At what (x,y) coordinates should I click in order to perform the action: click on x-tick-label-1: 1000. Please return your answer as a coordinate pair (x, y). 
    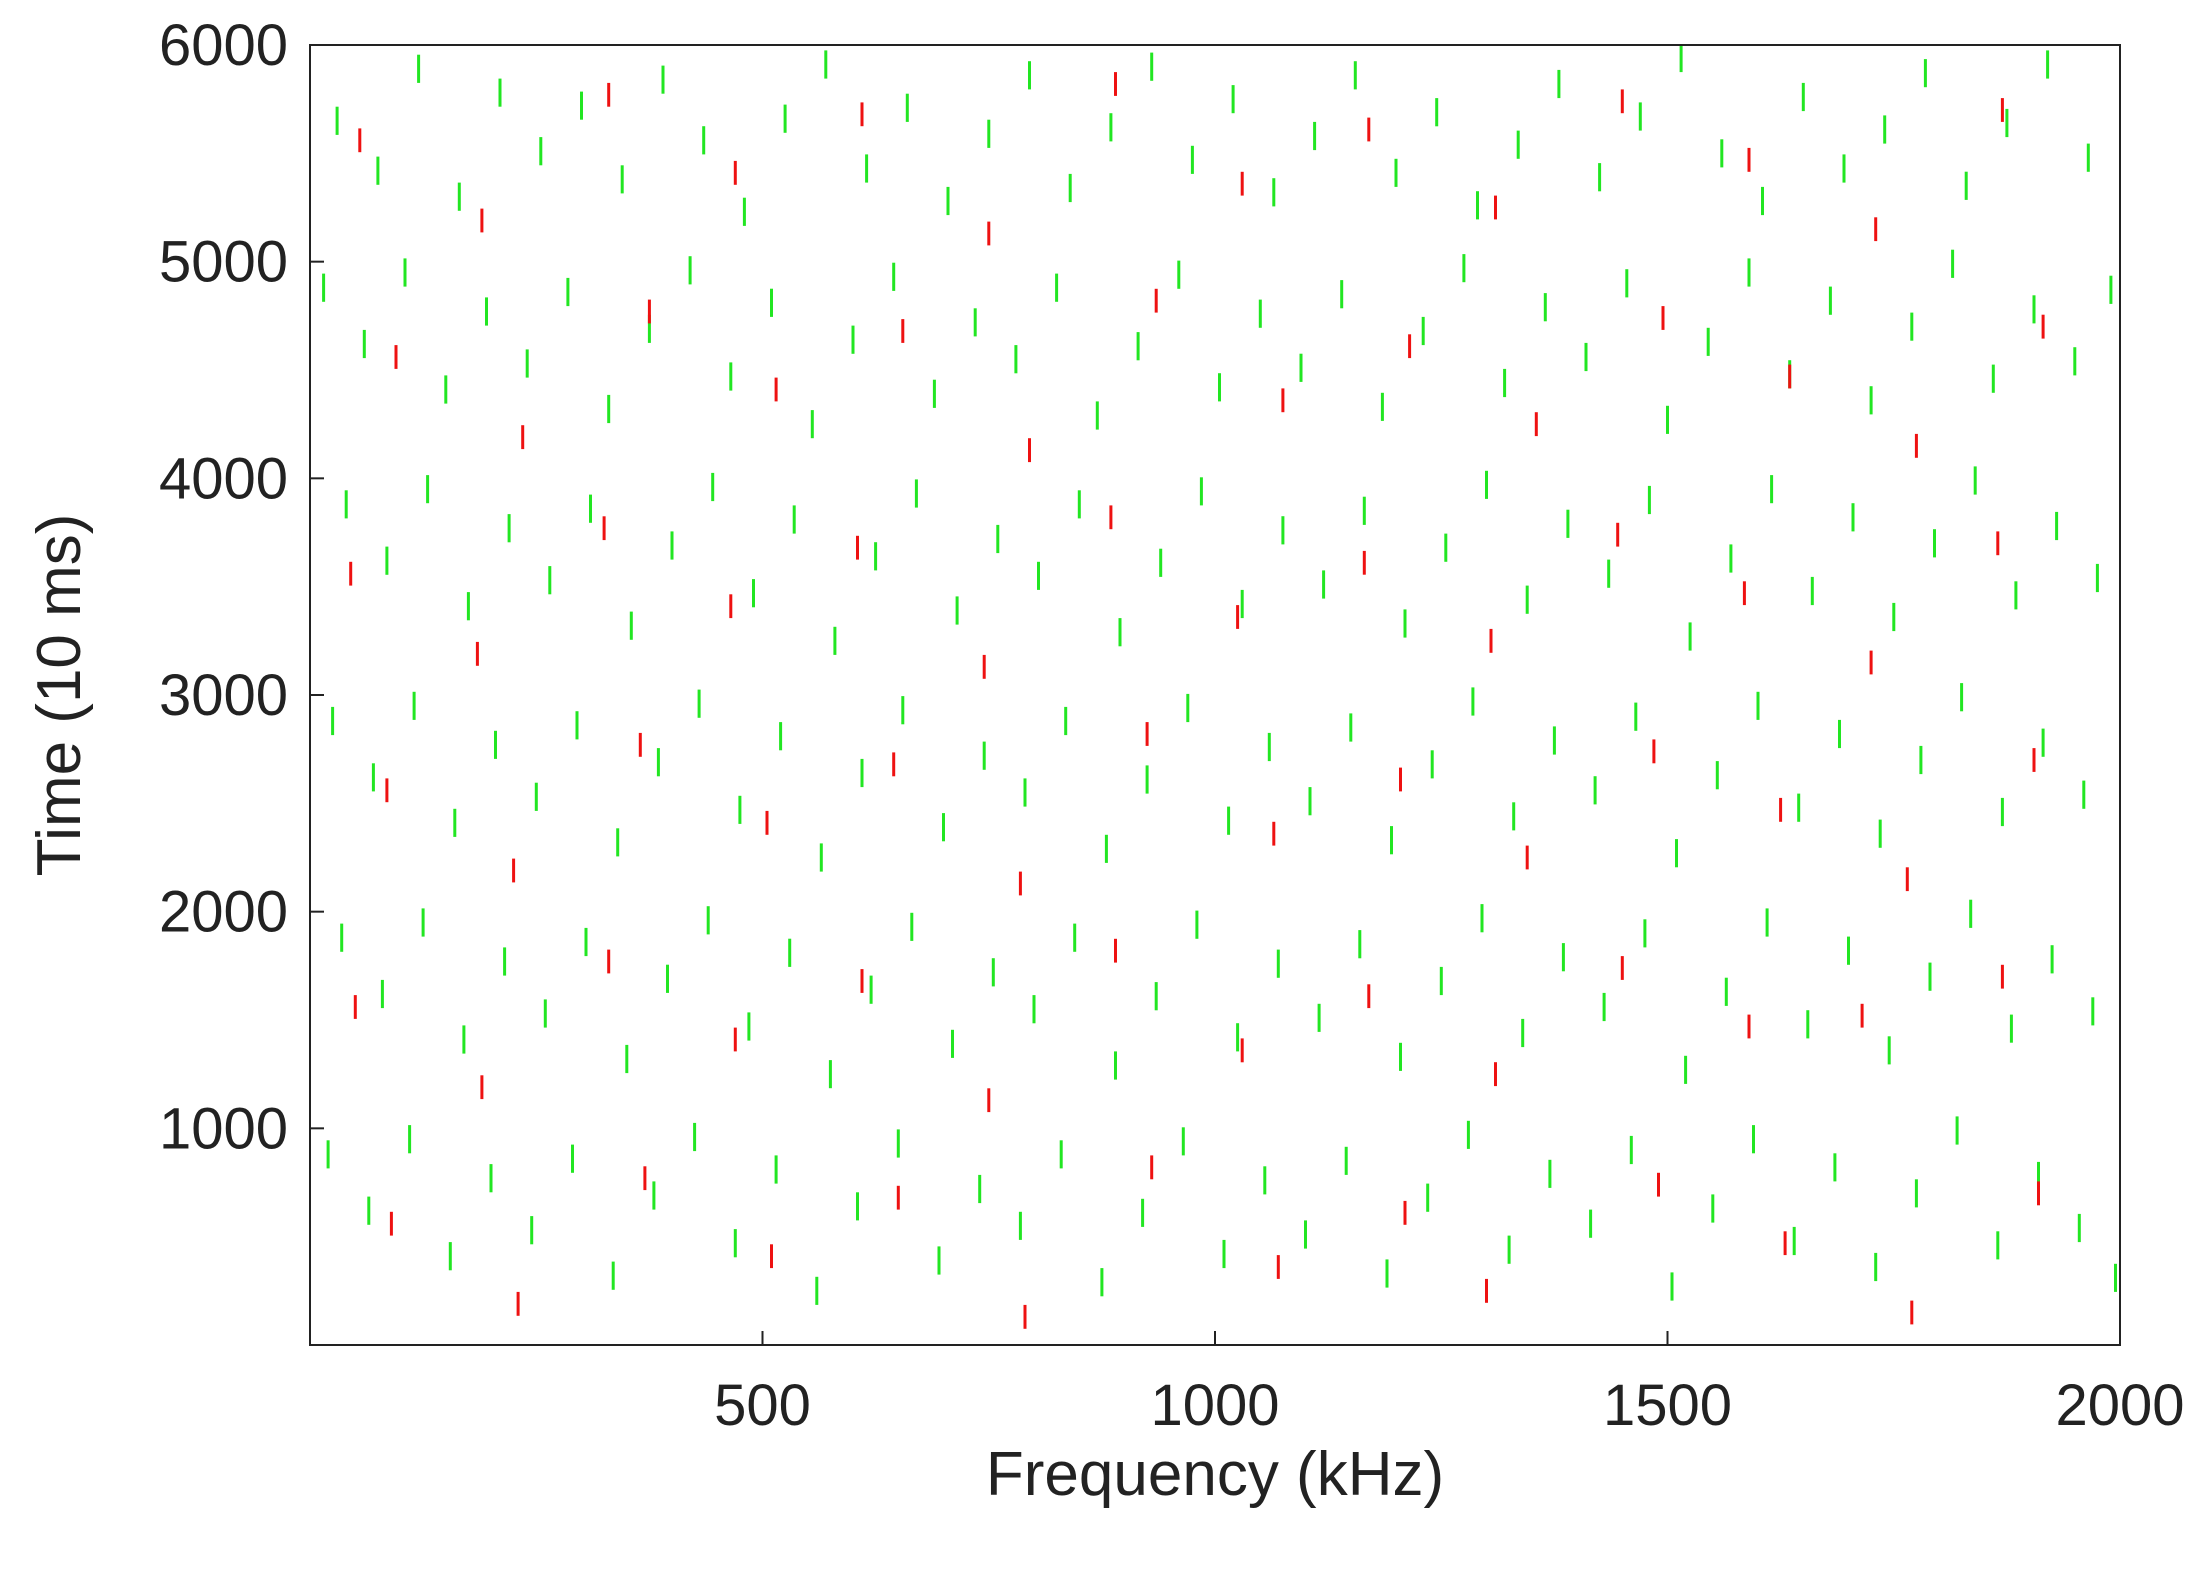
    Looking at the image, I should click on (1214, 1405).